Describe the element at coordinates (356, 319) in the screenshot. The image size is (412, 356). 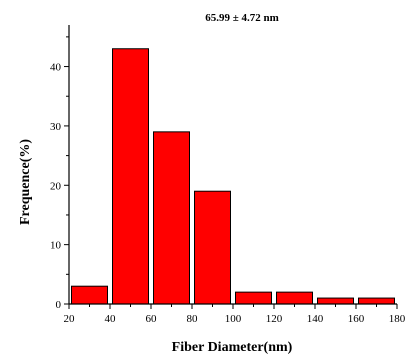
I see `x-tick-label-160: 160` at that location.